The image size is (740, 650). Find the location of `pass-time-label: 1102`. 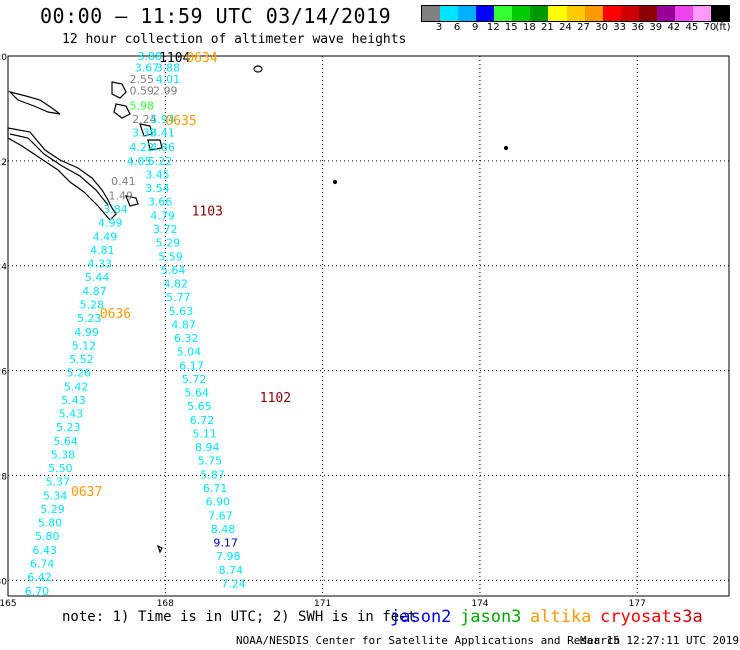

pass-time-label: 1102 is located at coordinates (275, 398).